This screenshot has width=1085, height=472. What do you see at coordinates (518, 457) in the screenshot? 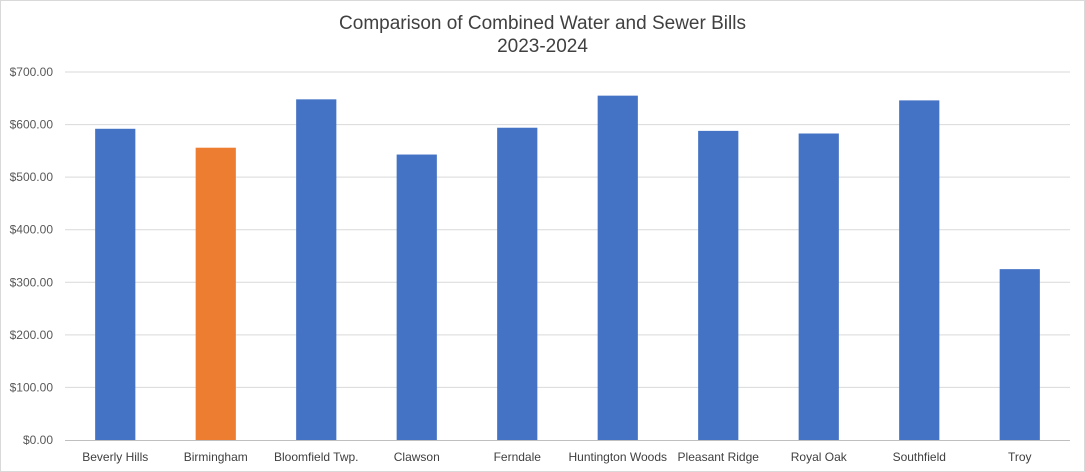
I see `x-category-label: Ferndale` at bounding box center [518, 457].